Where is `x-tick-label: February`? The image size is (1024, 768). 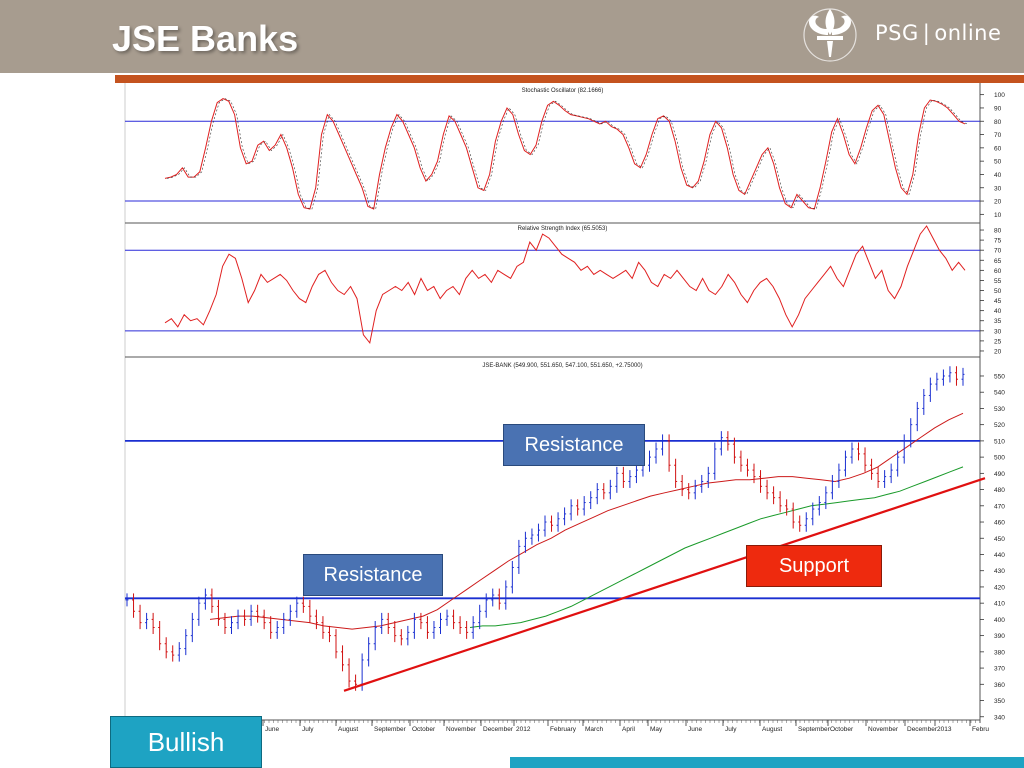
x-tick-label: February is located at coordinates (563, 729).